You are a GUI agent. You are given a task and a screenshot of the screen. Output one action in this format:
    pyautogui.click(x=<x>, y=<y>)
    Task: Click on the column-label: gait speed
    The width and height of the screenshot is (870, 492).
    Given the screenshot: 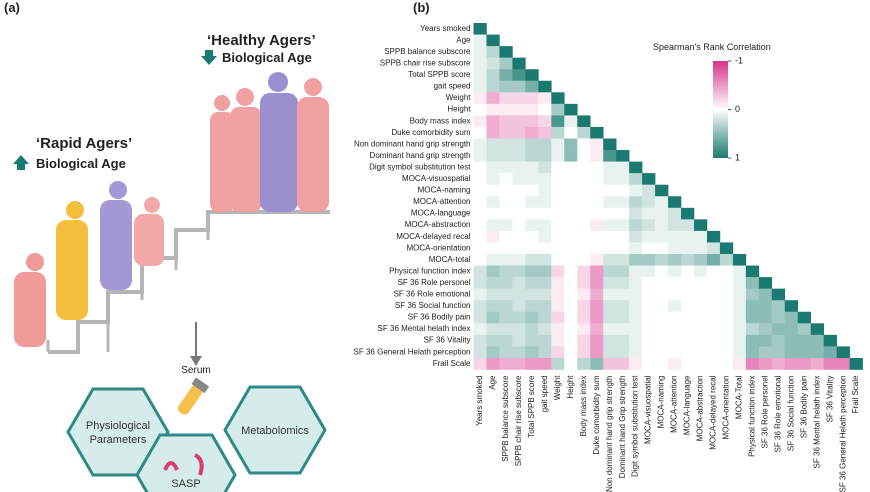 What is the action you would take?
    pyautogui.click(x=544, y=394)
    